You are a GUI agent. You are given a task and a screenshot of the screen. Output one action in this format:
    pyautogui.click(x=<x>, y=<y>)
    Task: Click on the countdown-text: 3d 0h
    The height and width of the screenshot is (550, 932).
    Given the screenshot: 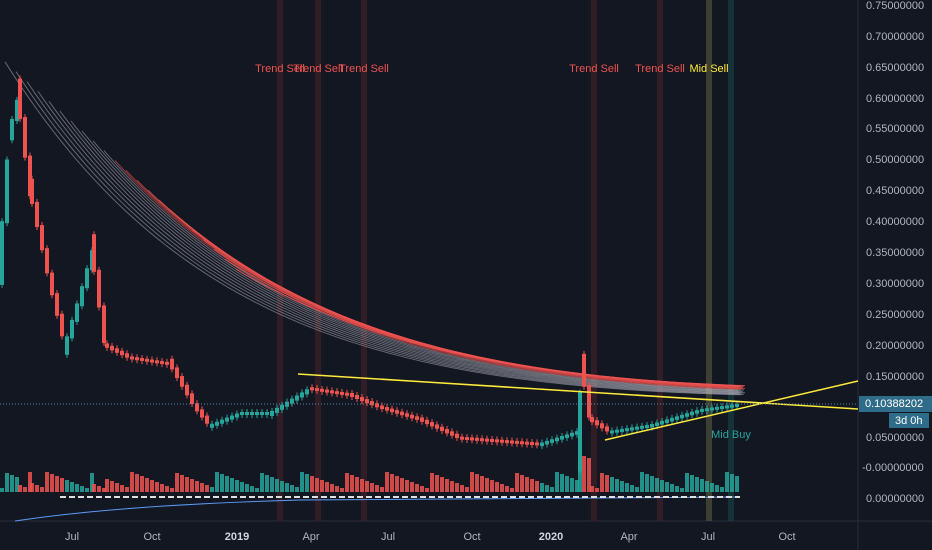 What is the action you would take?
    pyautogui.click(x=909, y=421)
    